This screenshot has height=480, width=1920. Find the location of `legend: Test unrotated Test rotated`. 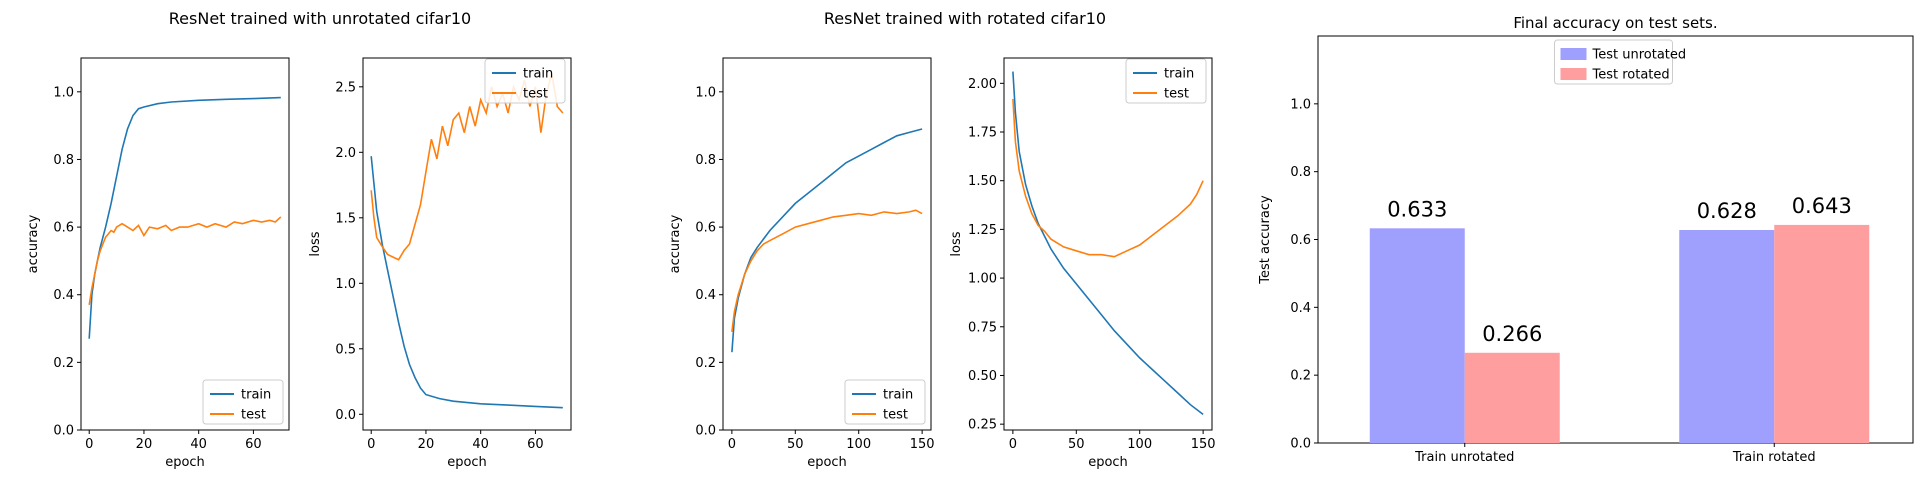

legend: Test unrotated Test rotated is located at coordinates (1620, 62).